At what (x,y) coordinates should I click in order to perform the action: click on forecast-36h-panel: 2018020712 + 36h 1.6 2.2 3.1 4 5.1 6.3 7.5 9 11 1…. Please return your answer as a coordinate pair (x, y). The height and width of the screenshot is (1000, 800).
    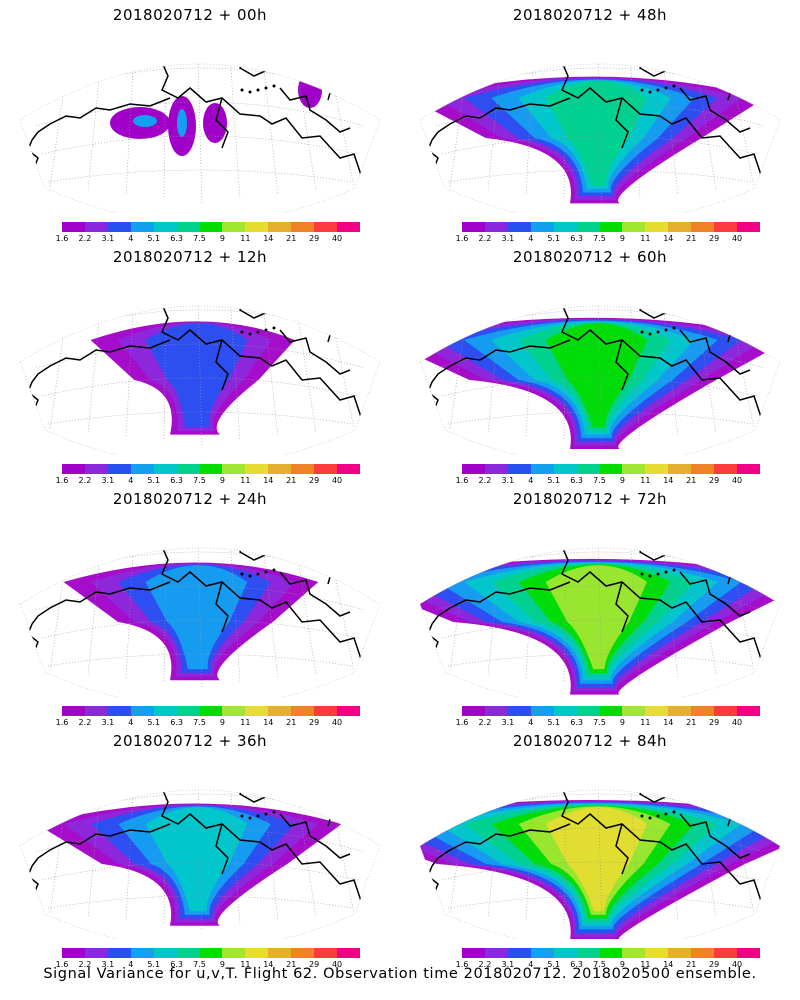
    Looking at the image, I should click on (200, 847).